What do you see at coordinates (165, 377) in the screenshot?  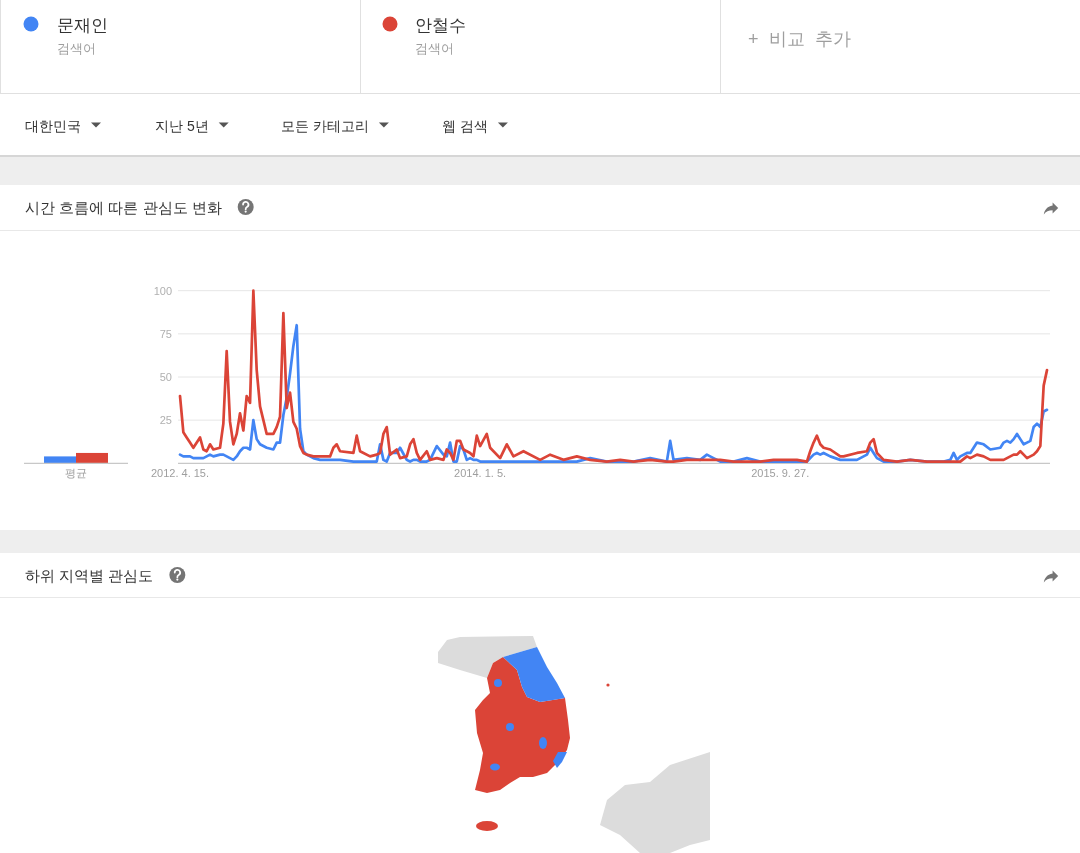 I see `y-tick-label: 50` at bounding box center [165, 377].